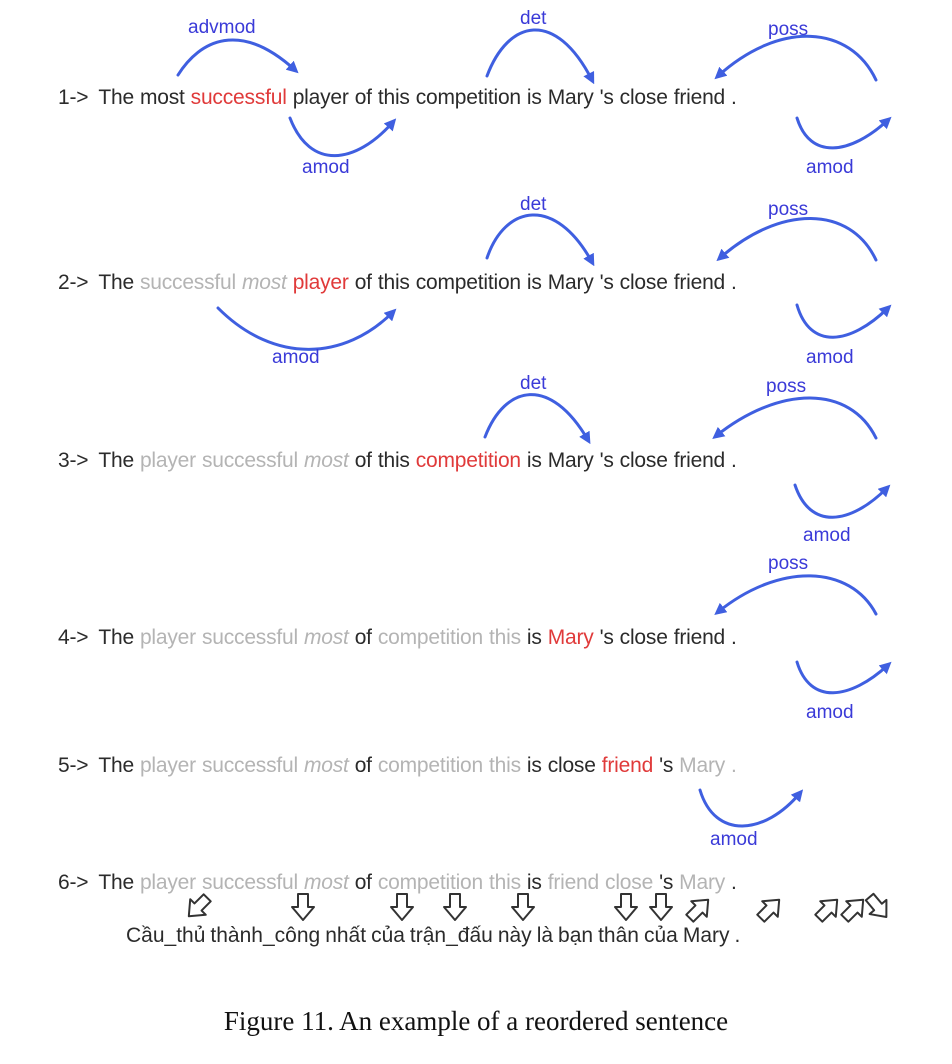  Describe the element at coordinates (451, 935) in the screenshot. I see `translation-word: trận_đấu` at that location.